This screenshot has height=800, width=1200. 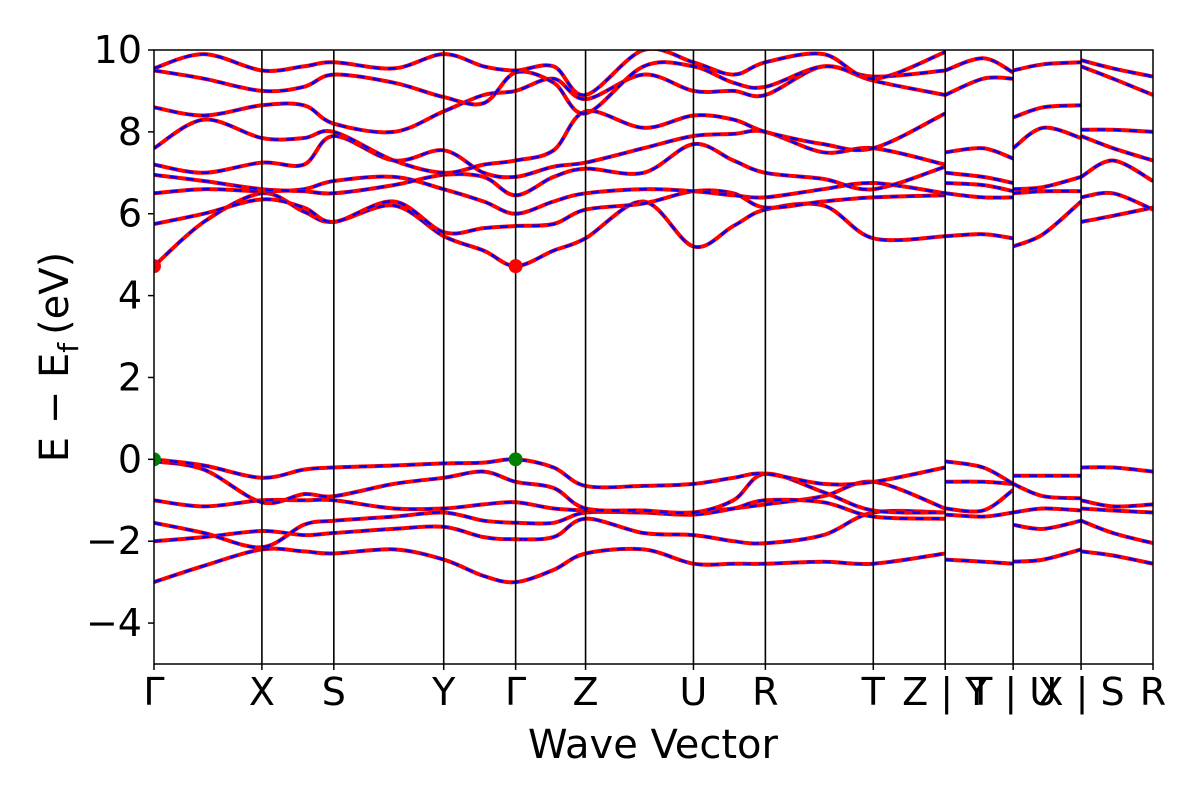 What do you see at coordinates (338, 363) in the screenshot?
I see `extrema-markers` at bounding box center [338, 363].